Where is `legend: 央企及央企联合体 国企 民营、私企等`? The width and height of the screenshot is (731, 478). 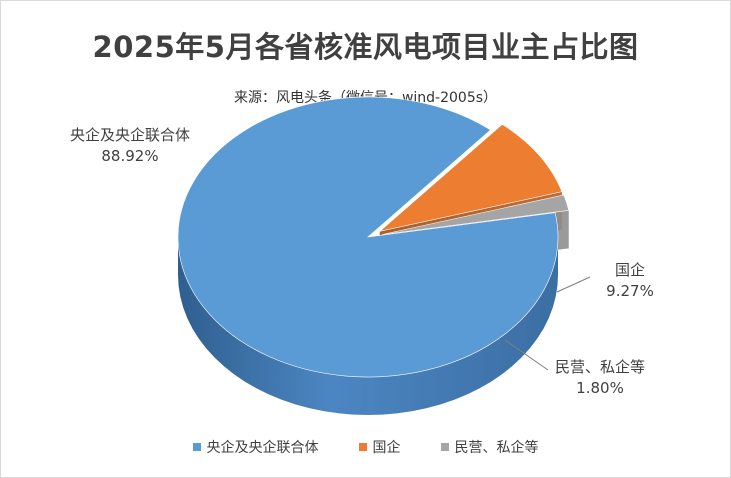 legend: 央企及央企联合体 国企 民营、私企等 is located at coordinates (365, 447).